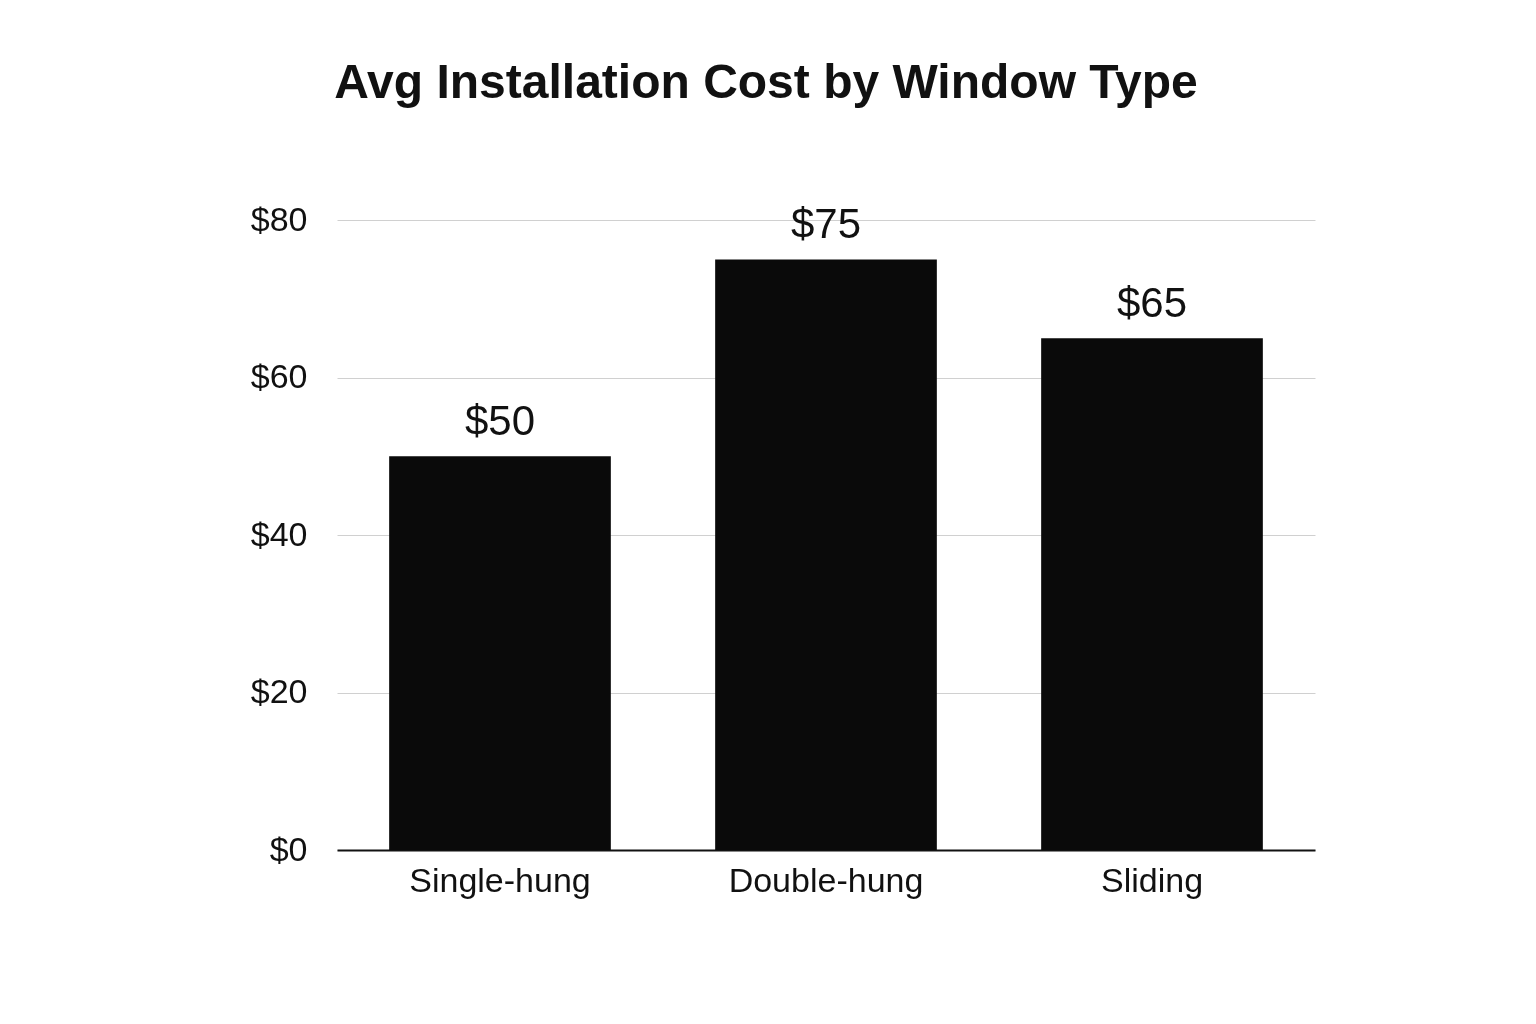  Describe the element at coordinates (500, 879) in the screenshot. I see `x-tick-label: Single-hung` at that location.